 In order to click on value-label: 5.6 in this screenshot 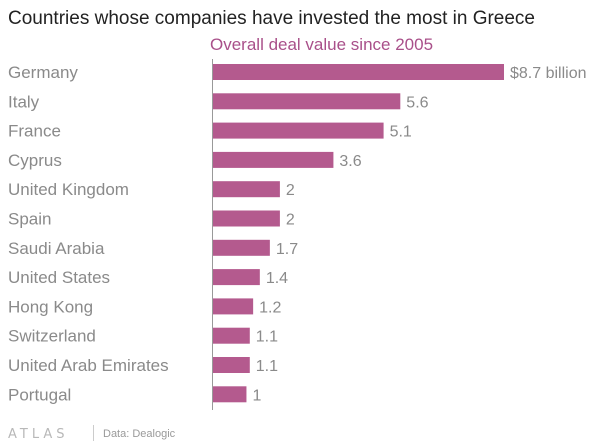, I will do `click(417, 102)`.